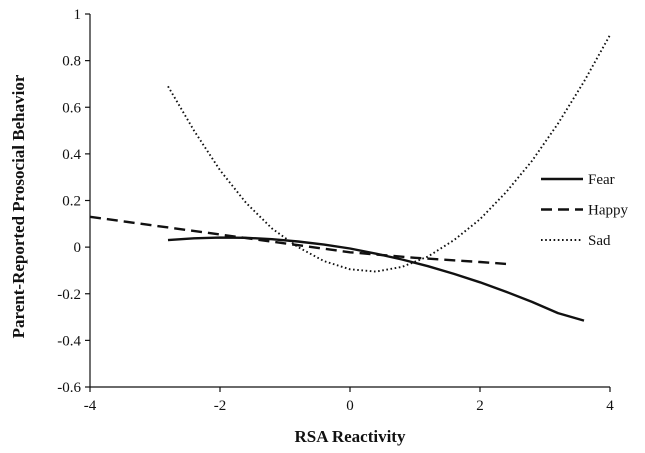  I want to click on y-tick-label: -0.6, so click(69, 388).